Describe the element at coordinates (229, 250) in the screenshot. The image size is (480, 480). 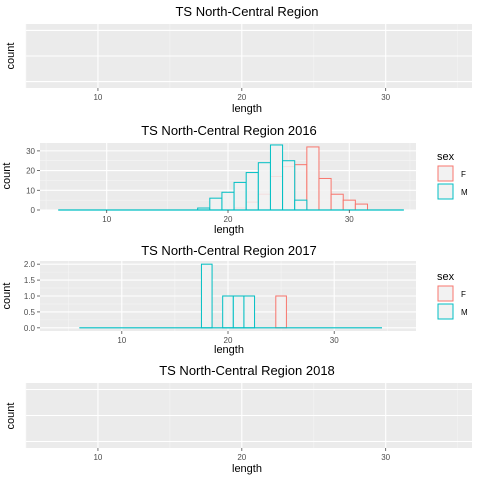
I see `panel-3-title: TS North-Central Region 2017` at that location.